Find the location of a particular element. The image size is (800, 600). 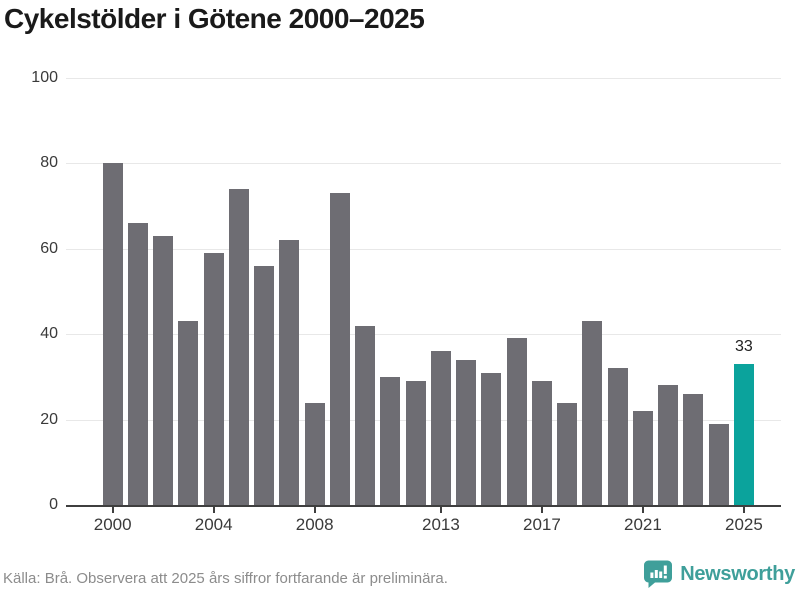

x-axis-tick-label: 2013 is located at coordinates (441, 524).